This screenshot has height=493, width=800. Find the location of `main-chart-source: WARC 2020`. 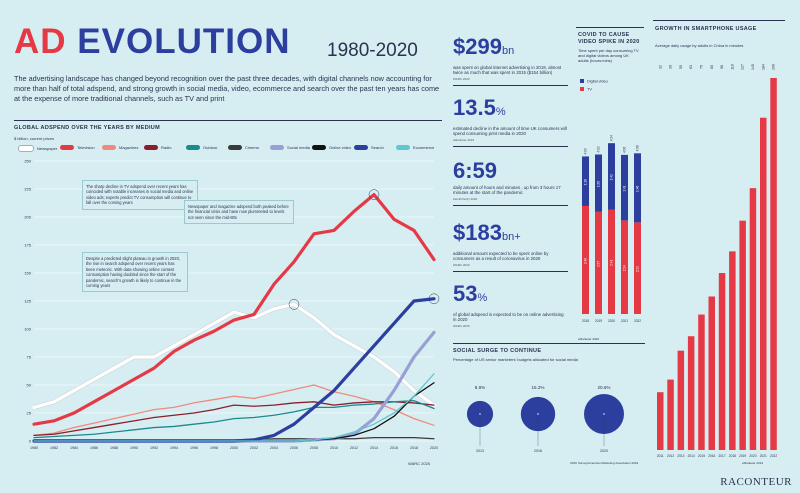

main-chart-source: WARC 2020 is located at coordinates (419, 463).